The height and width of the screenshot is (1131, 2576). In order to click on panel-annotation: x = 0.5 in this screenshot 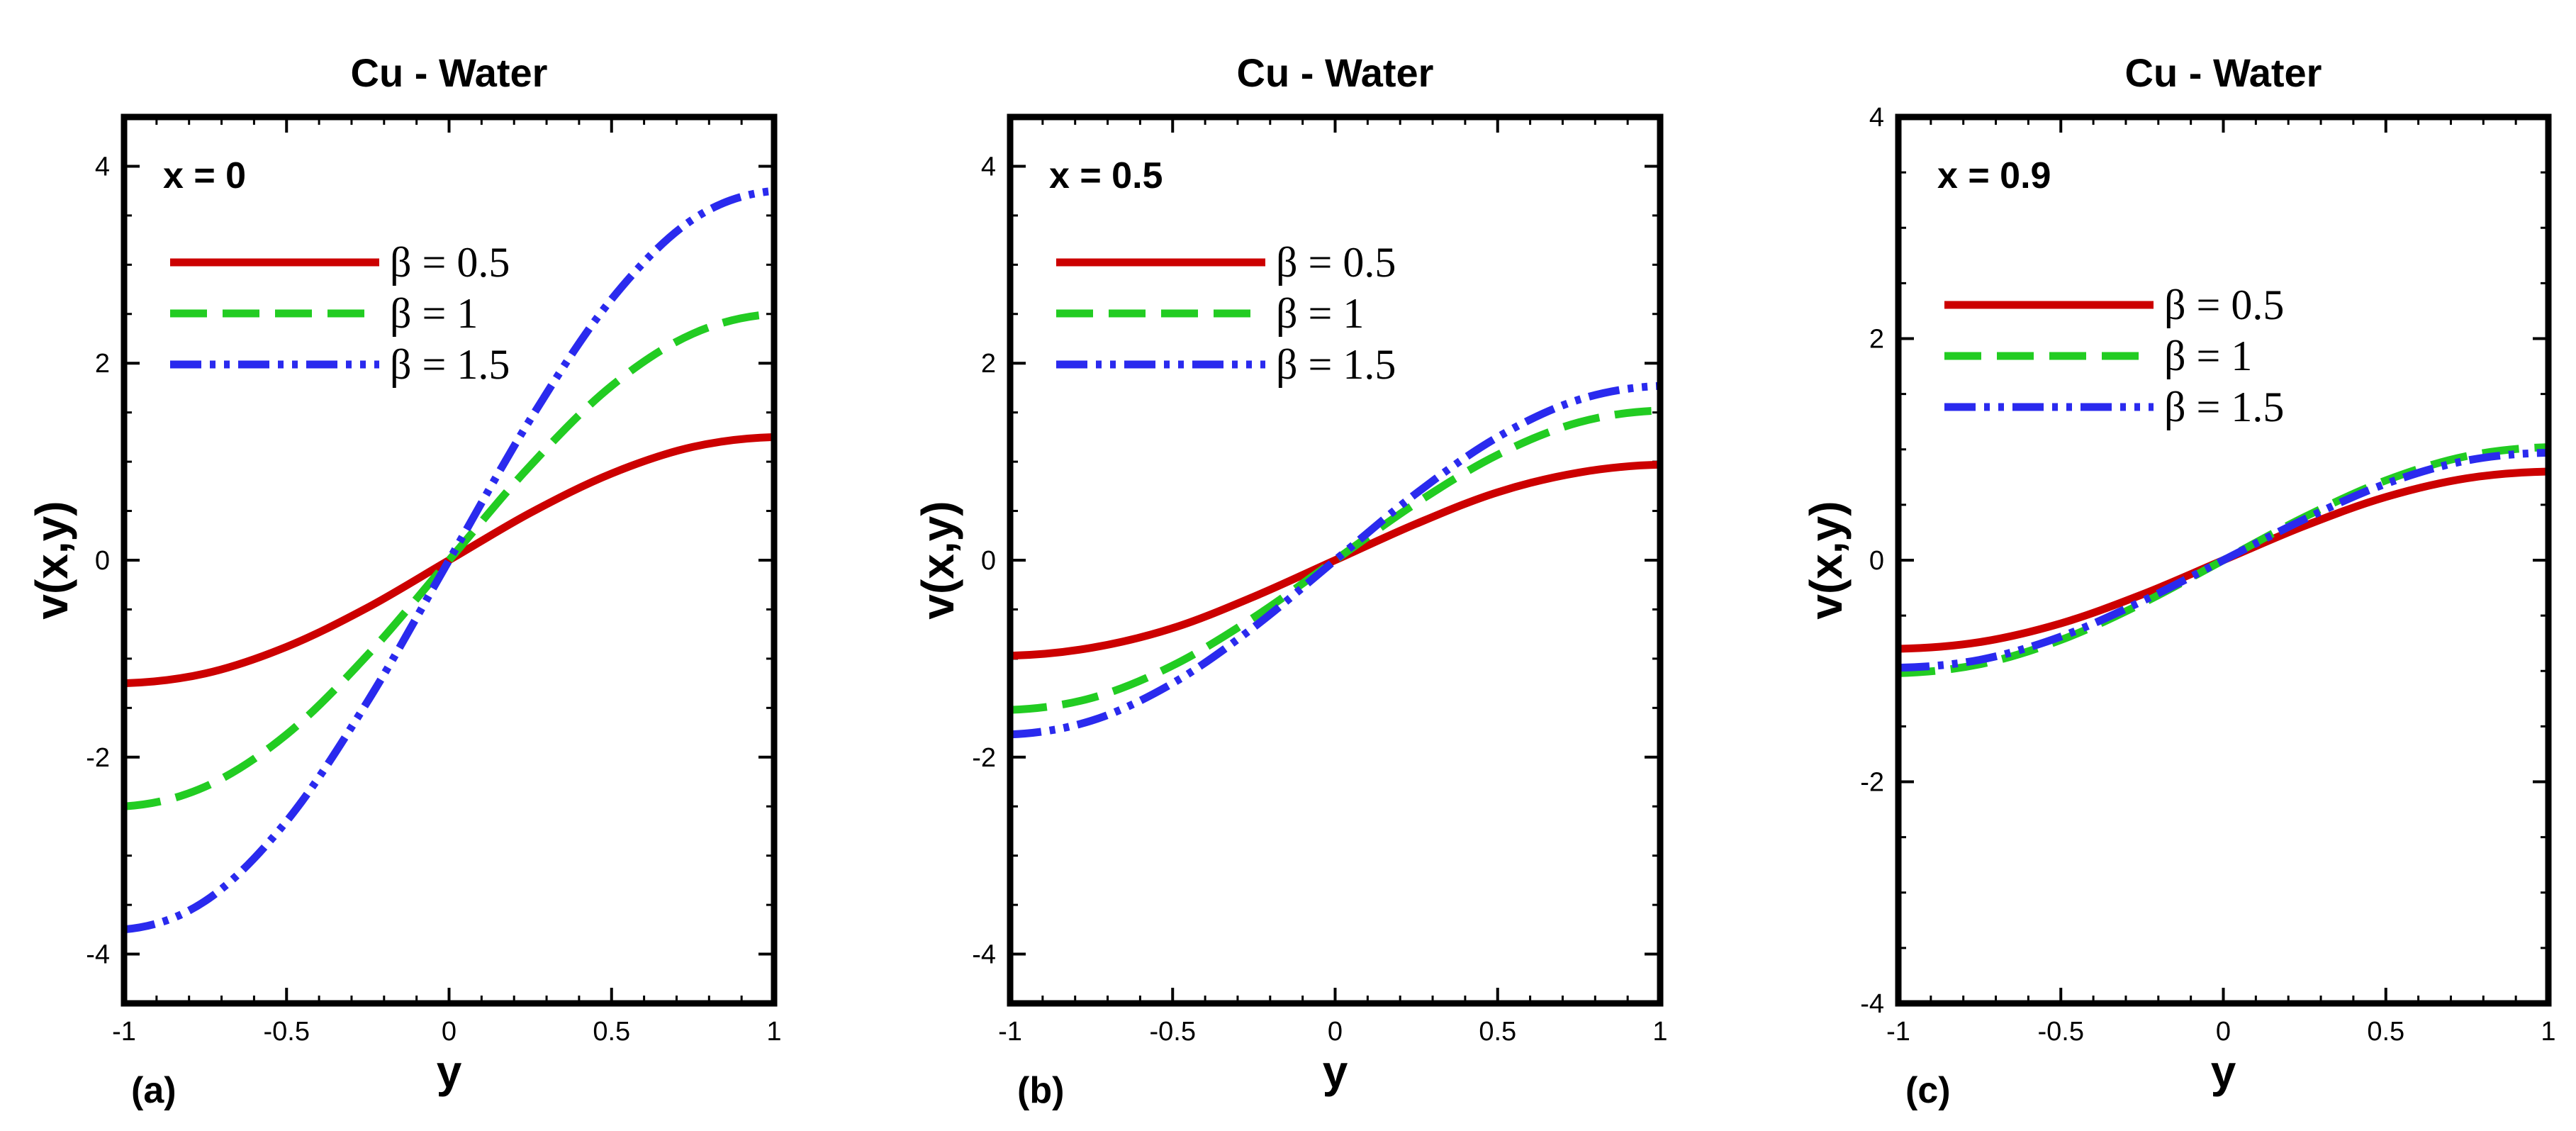, I will do `click(1106, 176)`.